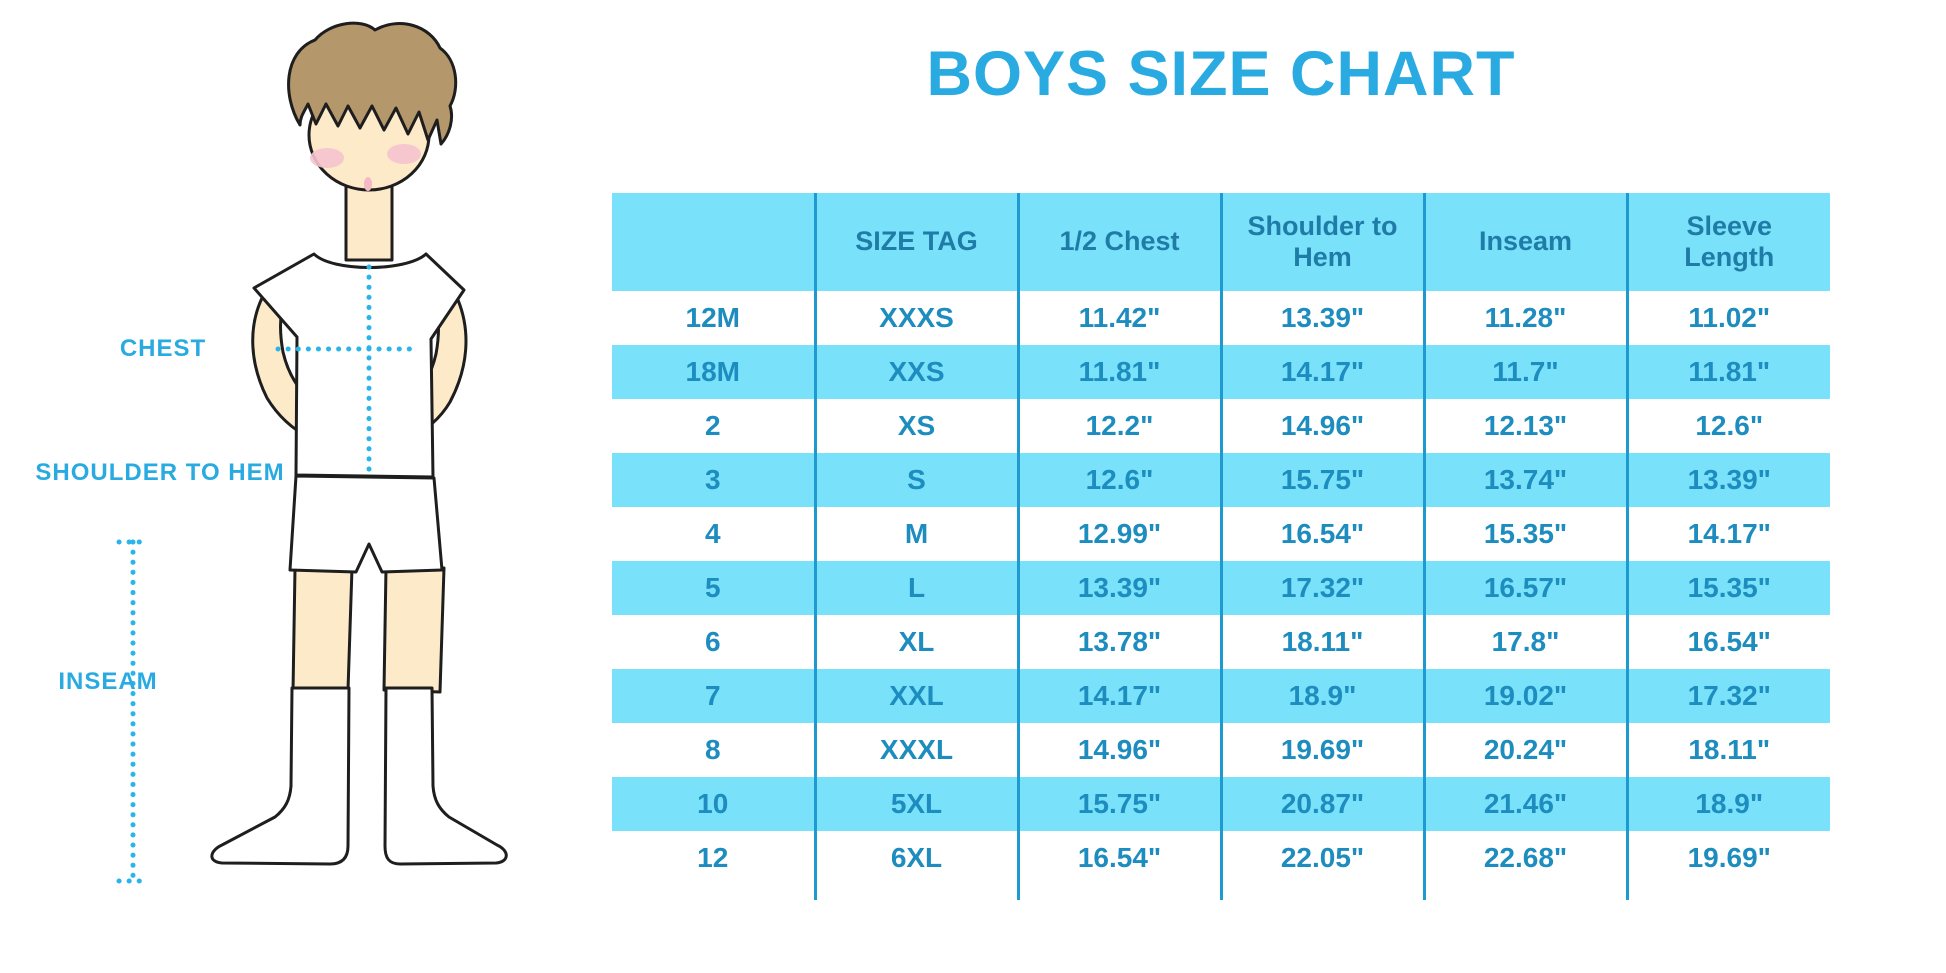 The height and width of the screenshot is (973, 1946). Describe the element at coordinates (327, 158) in the screenshot. I see `cheek-left` at that location.